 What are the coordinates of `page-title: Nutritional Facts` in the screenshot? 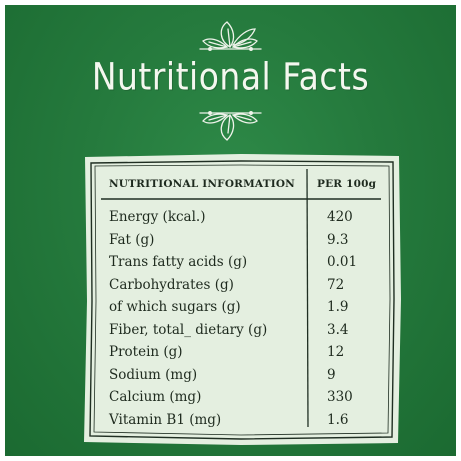 It's located at (230, 76).